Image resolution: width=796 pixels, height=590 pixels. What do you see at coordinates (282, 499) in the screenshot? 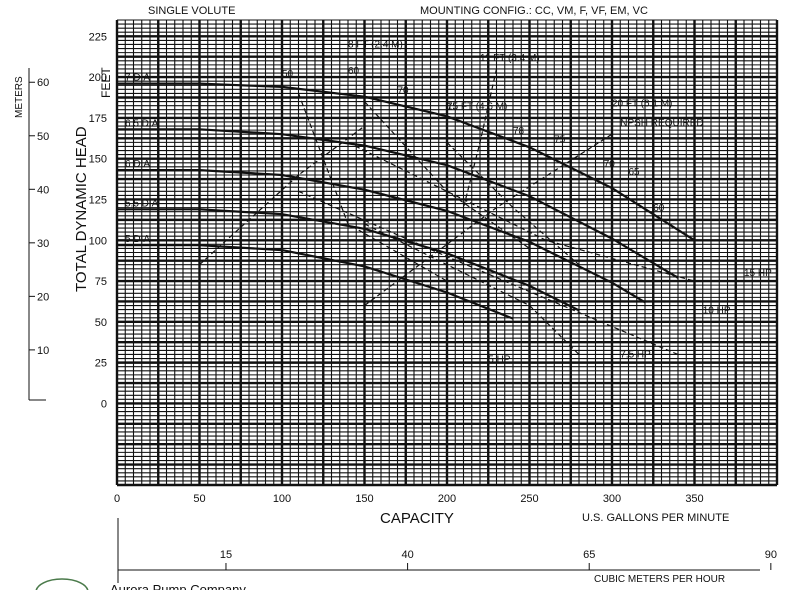
I see `x-tick-label: 100` at bounding box center [282, 499].